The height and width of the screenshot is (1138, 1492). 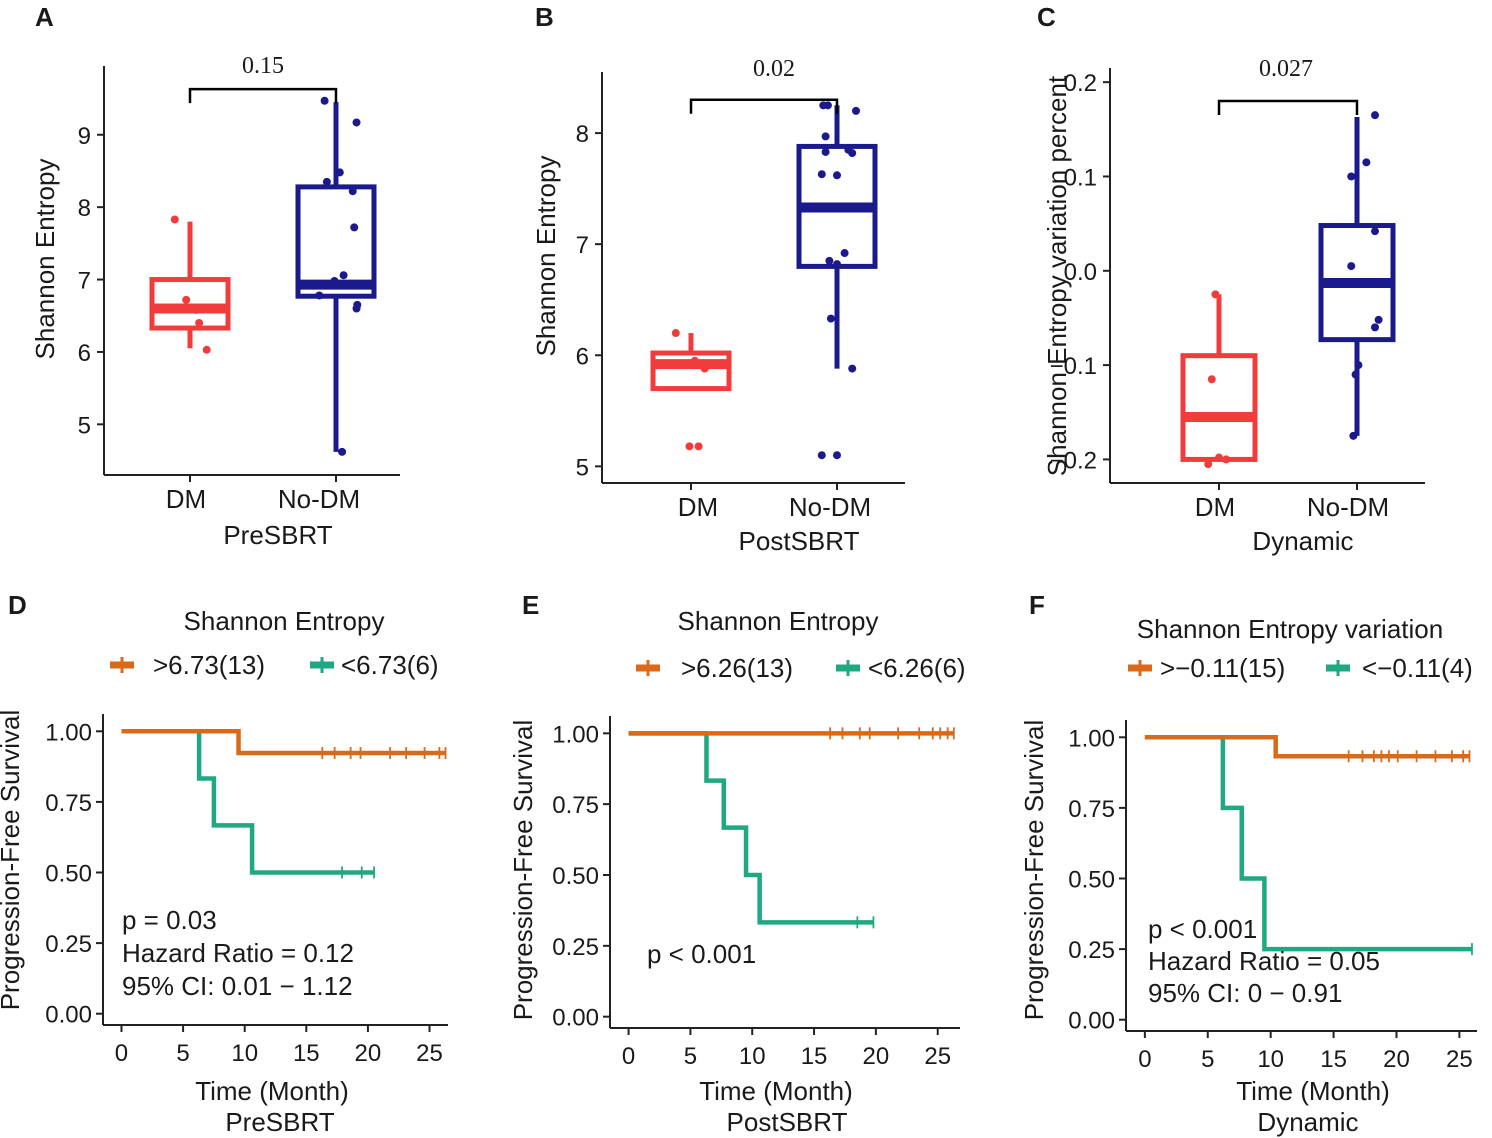 I want to click on x-tick-label-d: 20, so click(x=368, y=1053).